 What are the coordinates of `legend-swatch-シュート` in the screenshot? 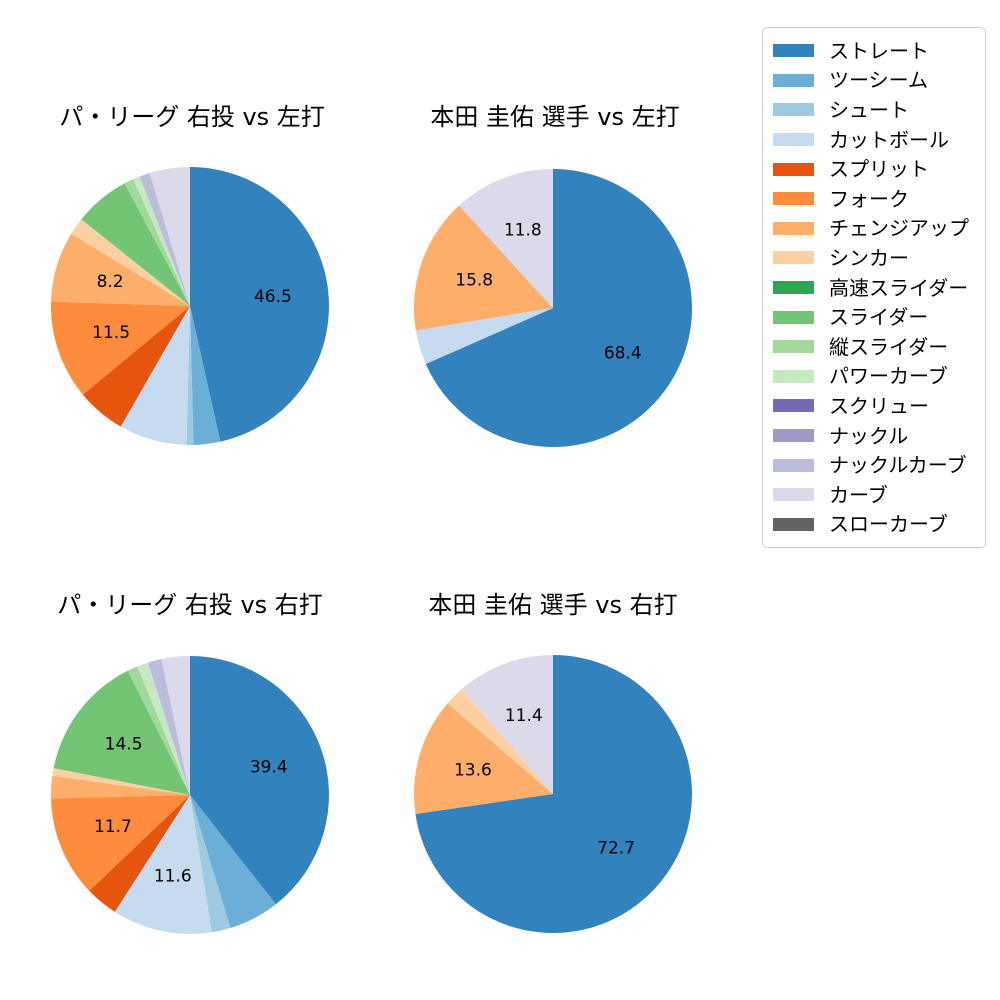 It's located at (793, 110).